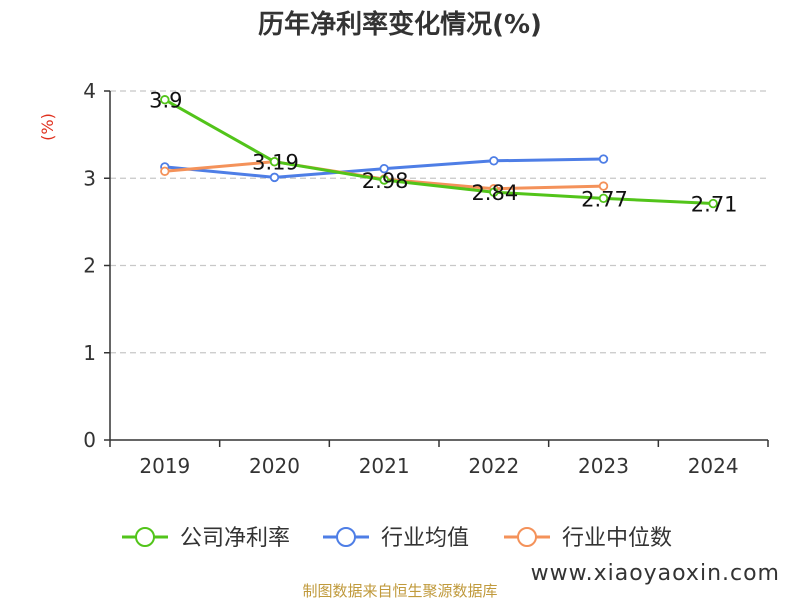 This screenshot has height=600, width=800. Describe the element at coordinates (603, 466) in the screenshot. I see `x-tick-label: 2023` at that location.